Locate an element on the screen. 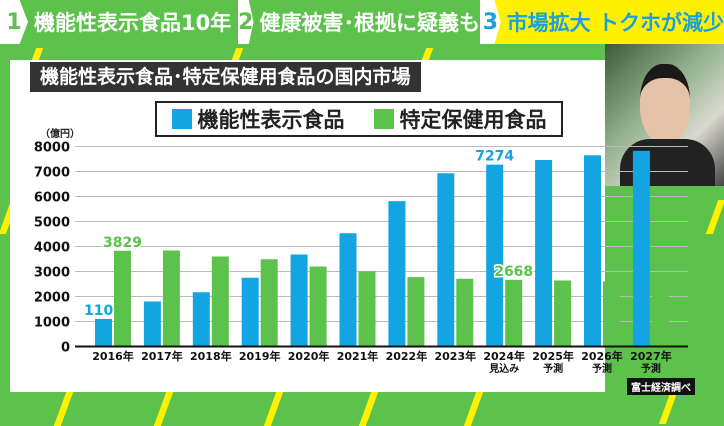 The height and width of the screenshot is (426, 724). data-label: 3829 is located at coordinates (122, 243).